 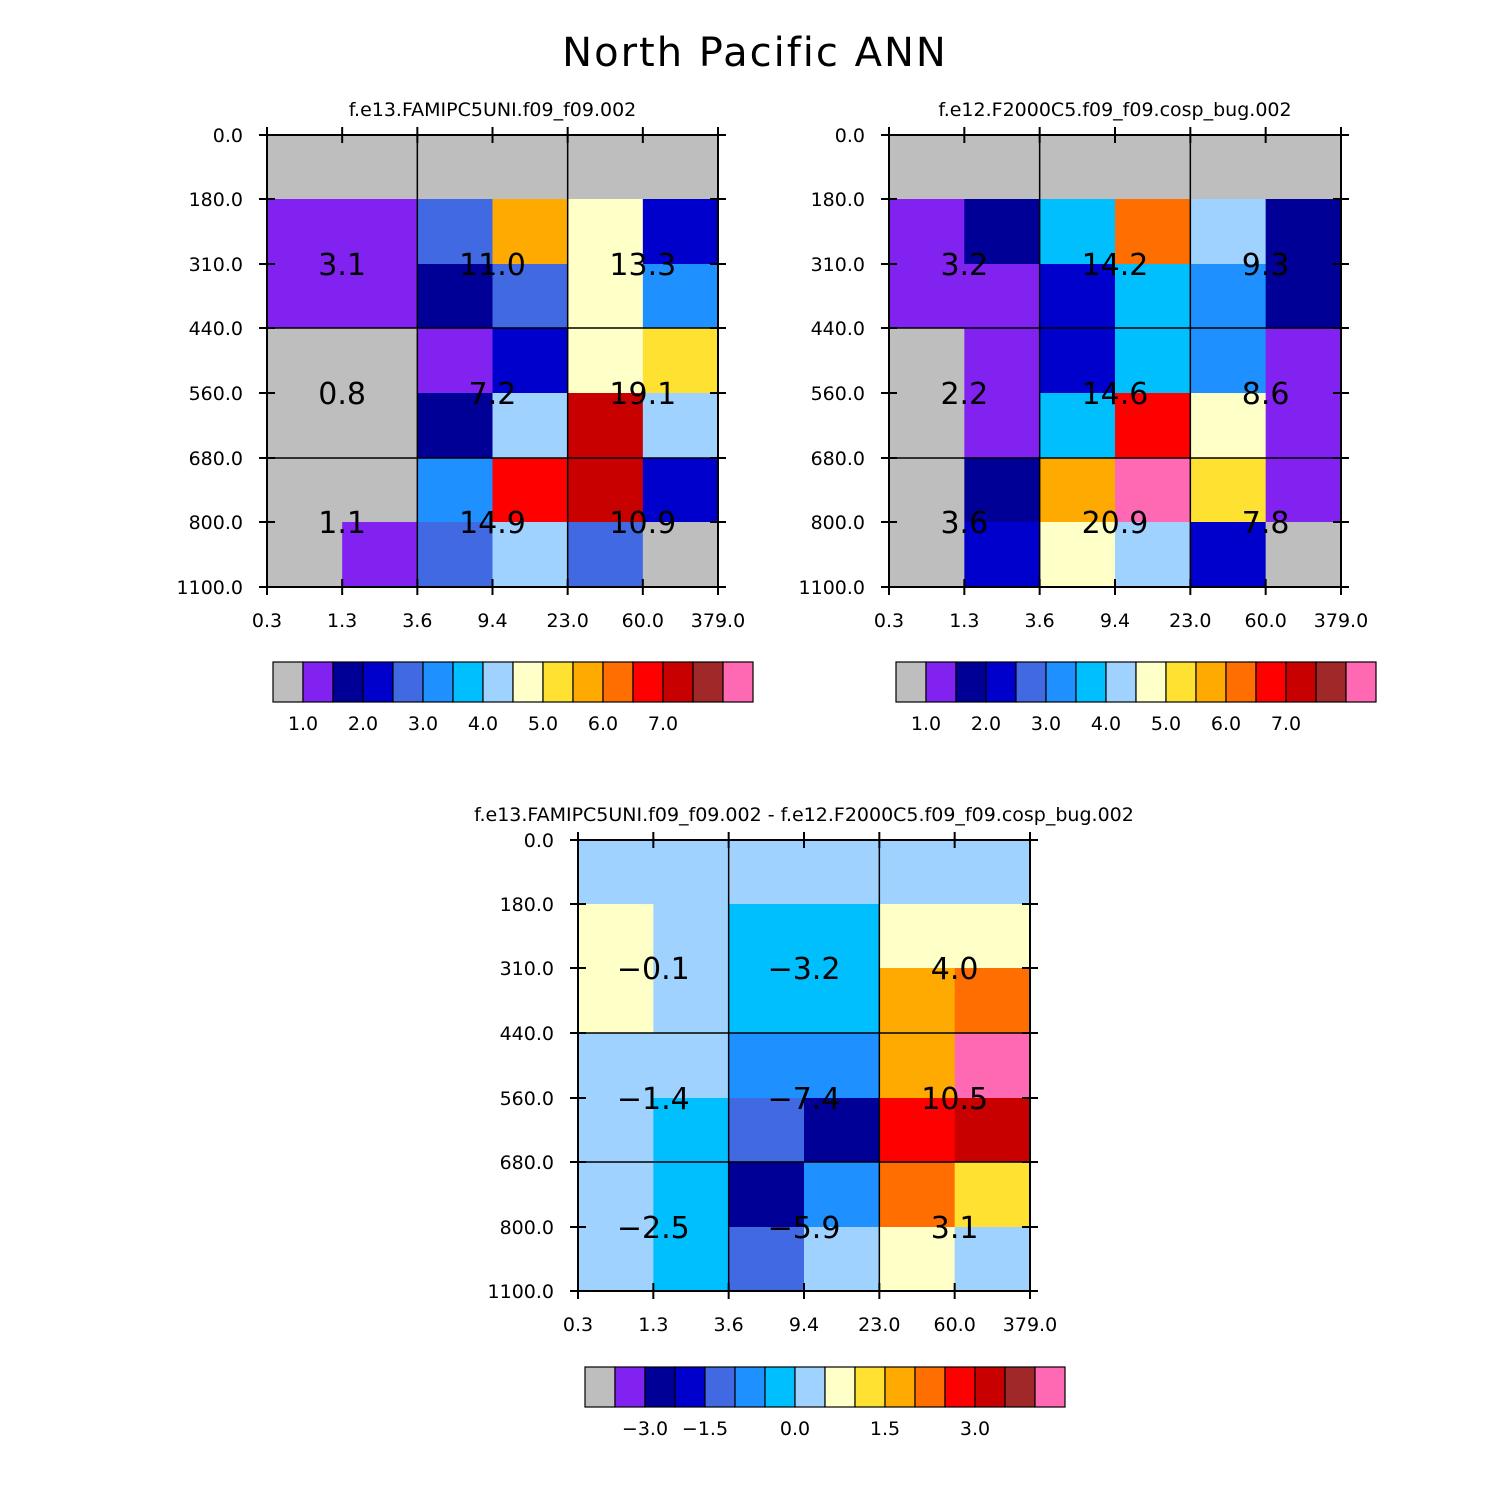 What do you see at coordinates (964, 394) in the screenshot?
I see `data-label: 2.2` at bounding box center [964, 394].